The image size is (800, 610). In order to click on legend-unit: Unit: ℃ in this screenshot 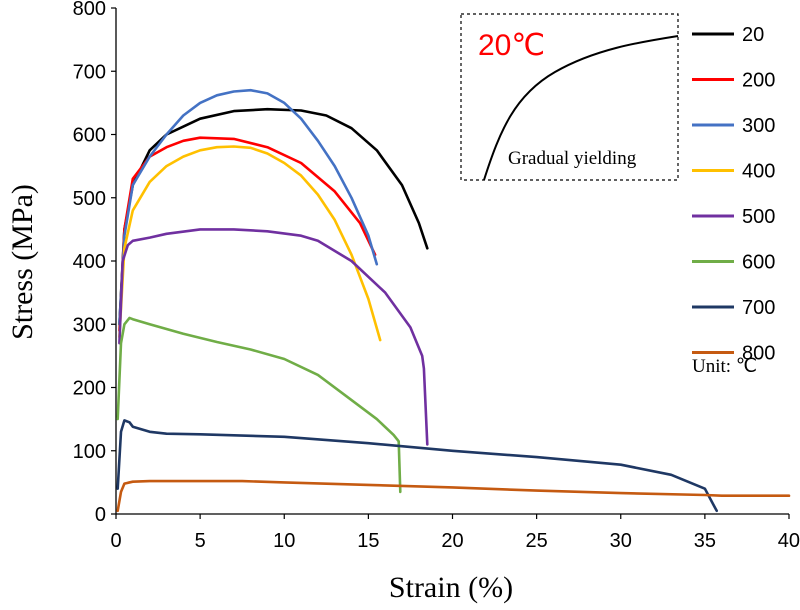, I will do `click(724, 366)`.